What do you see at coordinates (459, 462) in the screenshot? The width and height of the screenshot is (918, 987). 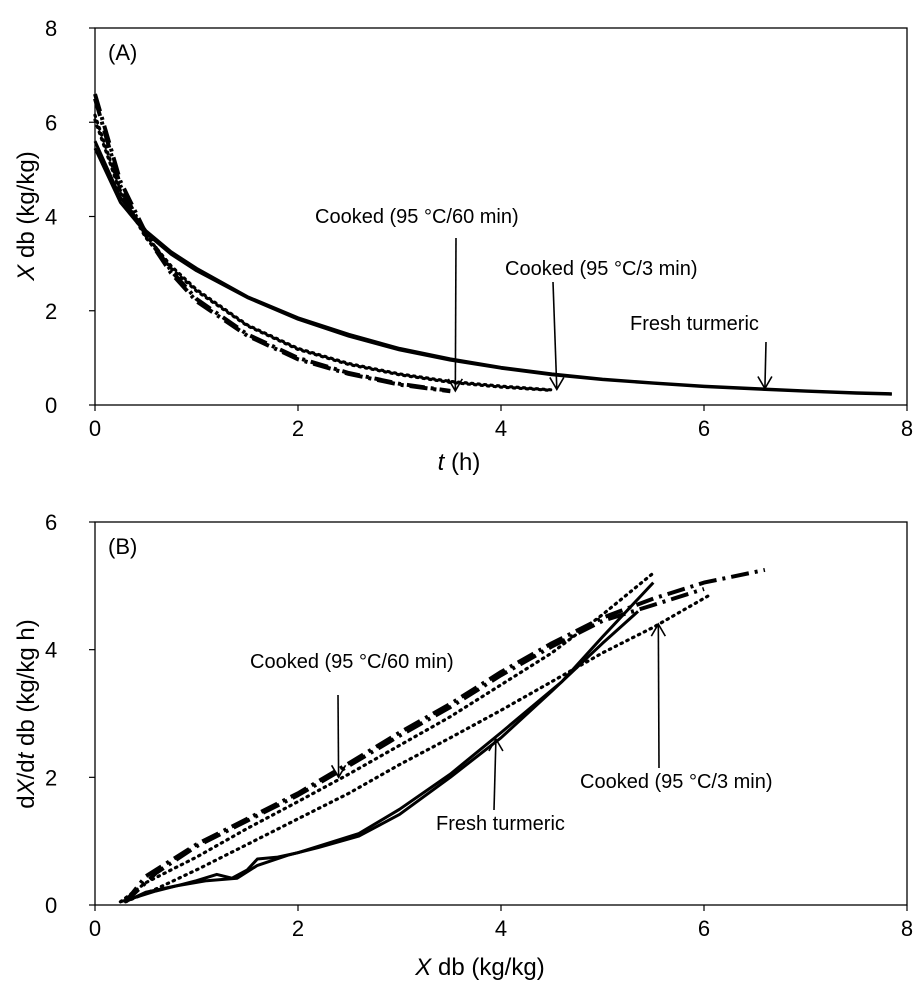 I see `x-axis-label: t (h)` at bounding box center [459, 462].